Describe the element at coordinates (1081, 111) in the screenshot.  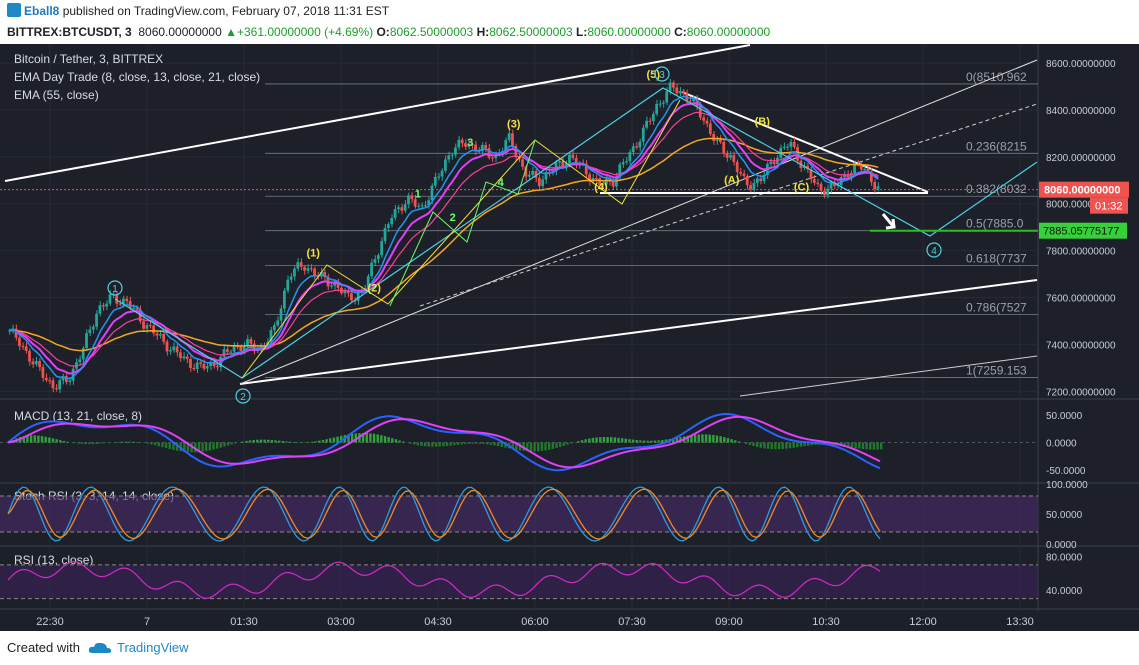
I see `y-tick-label: 8400.00000000` at that location.